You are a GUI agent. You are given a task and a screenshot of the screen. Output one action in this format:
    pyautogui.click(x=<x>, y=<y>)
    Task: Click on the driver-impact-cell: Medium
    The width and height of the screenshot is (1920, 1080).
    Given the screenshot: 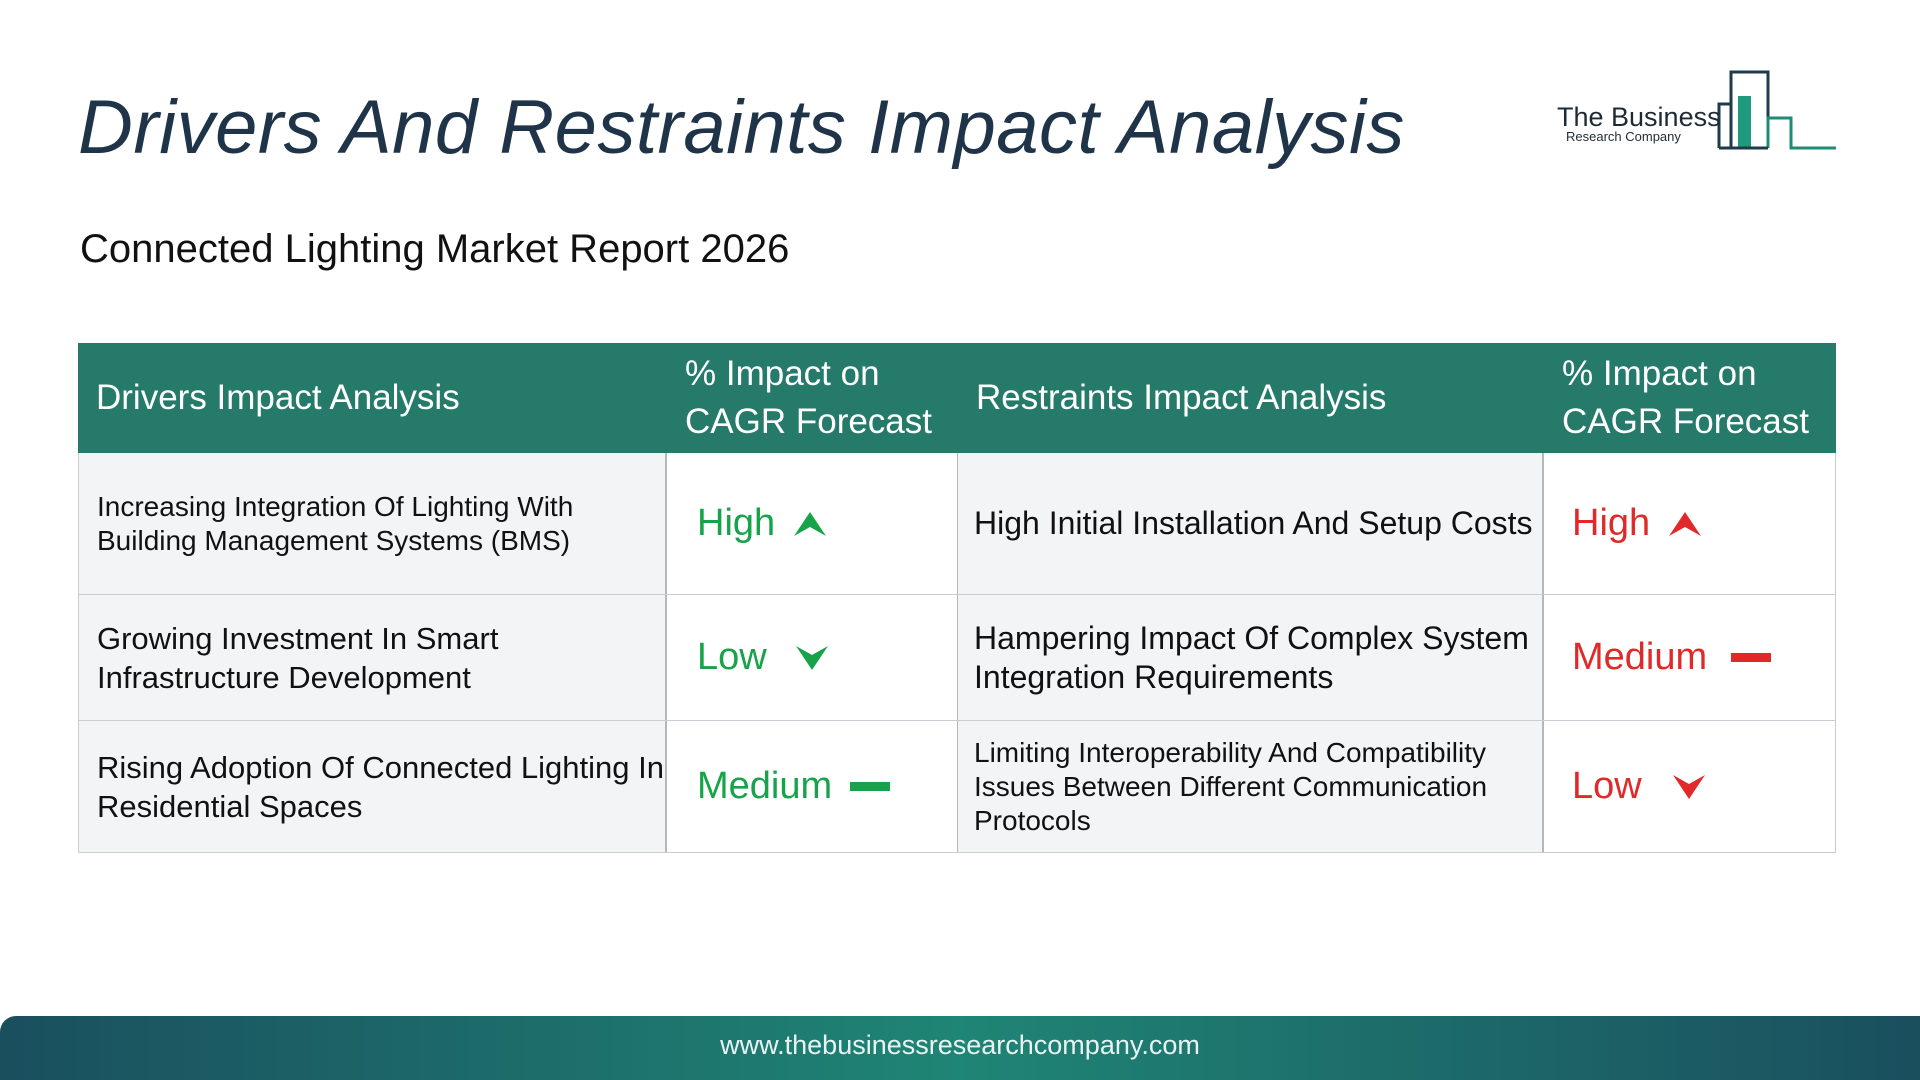 What is the action you would take?
    pyautogui.click(x=812, y=786)
    